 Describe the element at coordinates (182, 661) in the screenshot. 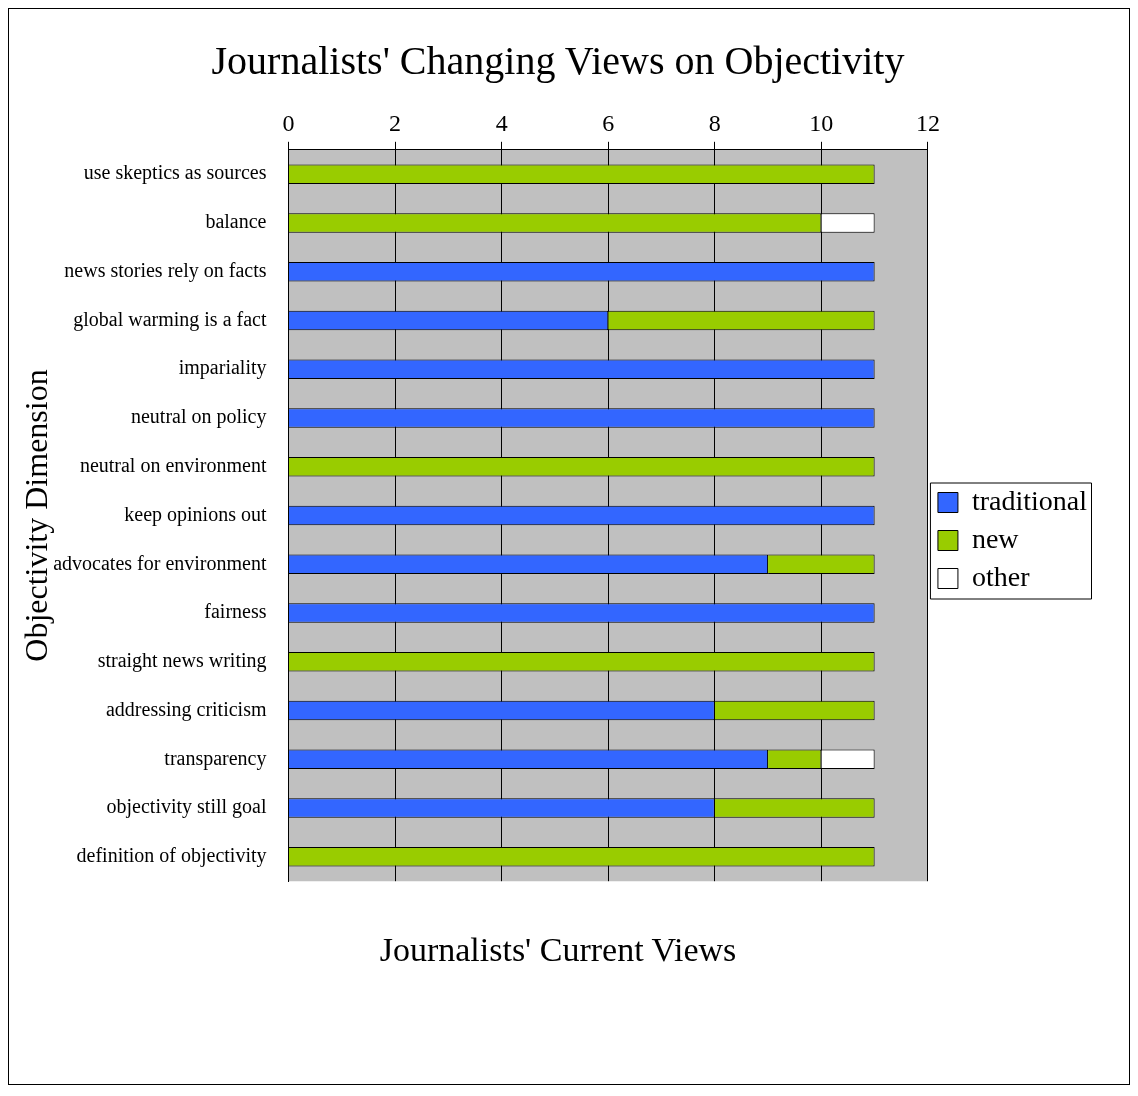

I see `y-tick-label: straight news writing` at that location.